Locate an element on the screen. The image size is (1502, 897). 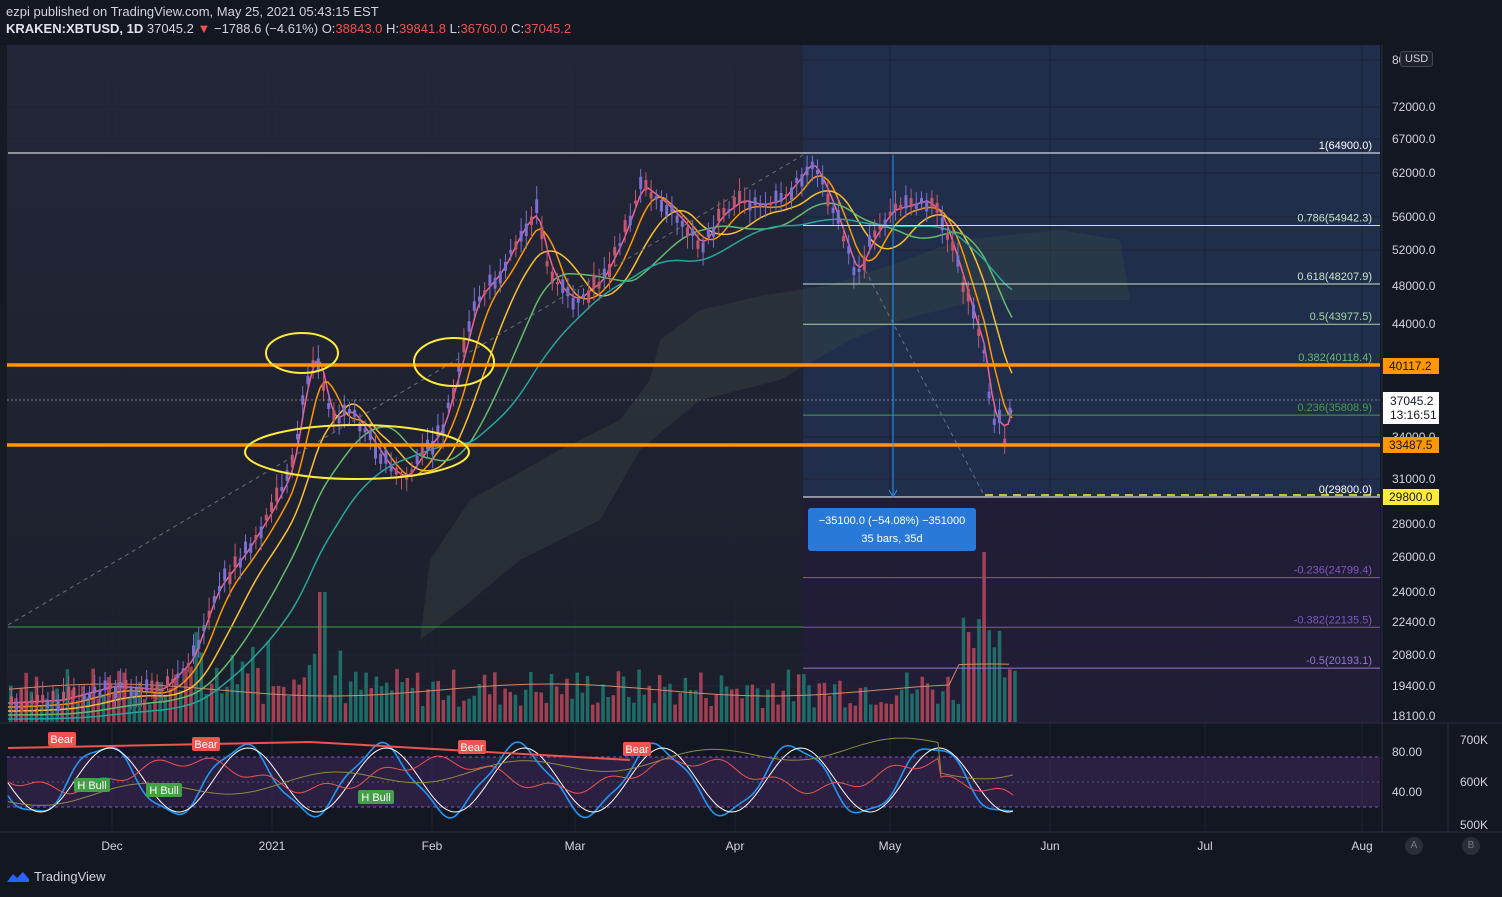
fib-level-label: 0.786(54942.3) is located at coordinates (1334, 218).